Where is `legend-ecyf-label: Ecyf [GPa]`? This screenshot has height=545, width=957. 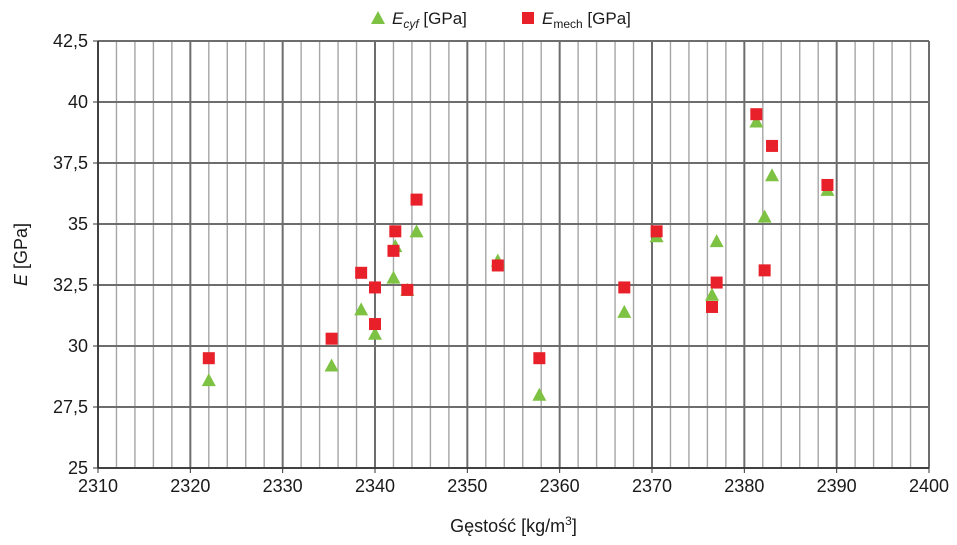 legend-ecyf-label: Ecyf [GPa] is located at coordinates (429, 20).